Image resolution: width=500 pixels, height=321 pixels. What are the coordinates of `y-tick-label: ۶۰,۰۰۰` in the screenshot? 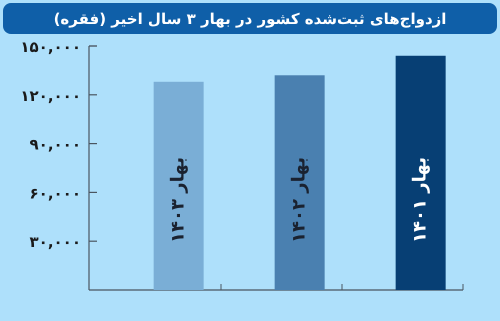 It's located at (55, 193).